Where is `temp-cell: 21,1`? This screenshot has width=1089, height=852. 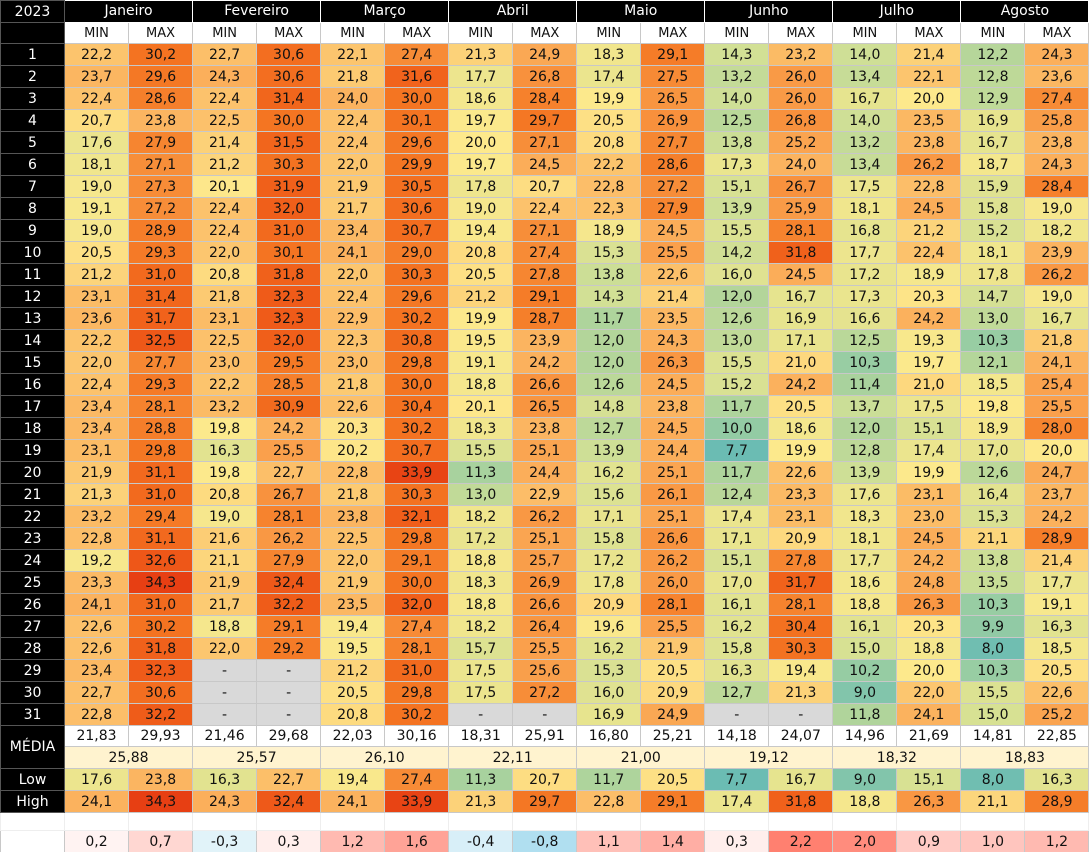
temp-cell: 21,1 is located at coordinates (993, 538).